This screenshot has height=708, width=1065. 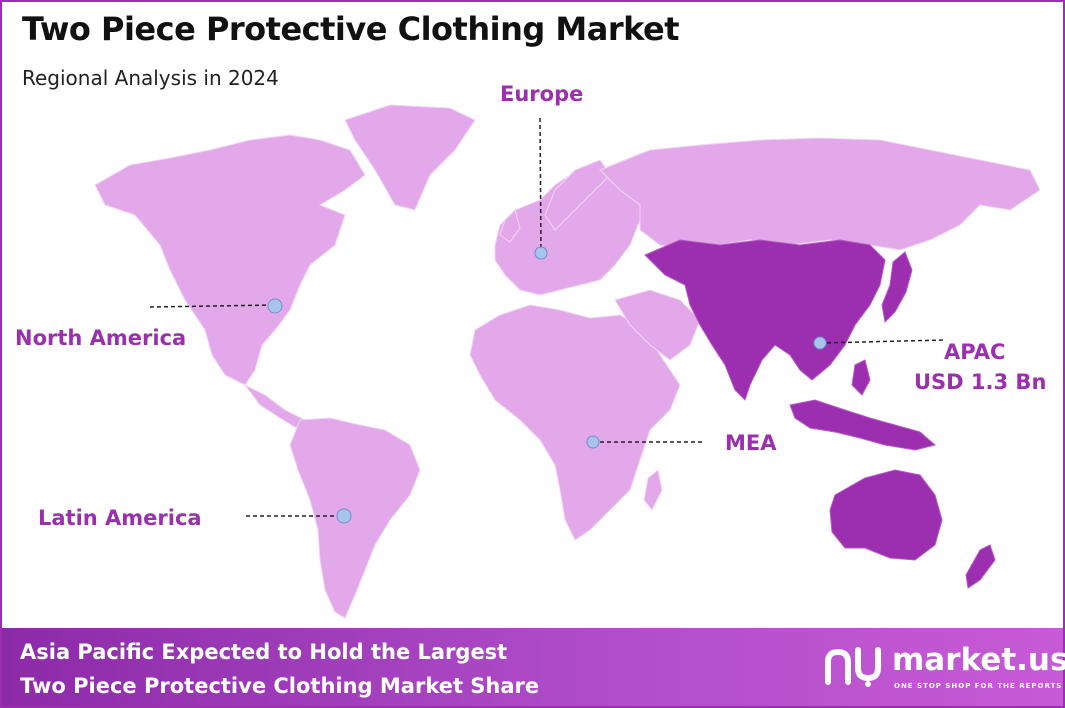 I want to click on north-america-marker, so click(x=275, y=306).